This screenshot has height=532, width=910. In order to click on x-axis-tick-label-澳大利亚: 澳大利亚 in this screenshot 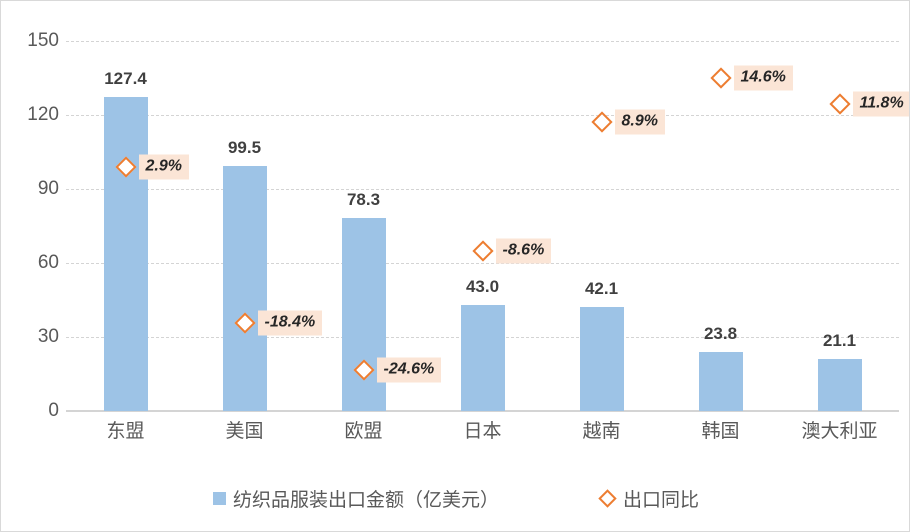, I will do `click(839, 431)`.